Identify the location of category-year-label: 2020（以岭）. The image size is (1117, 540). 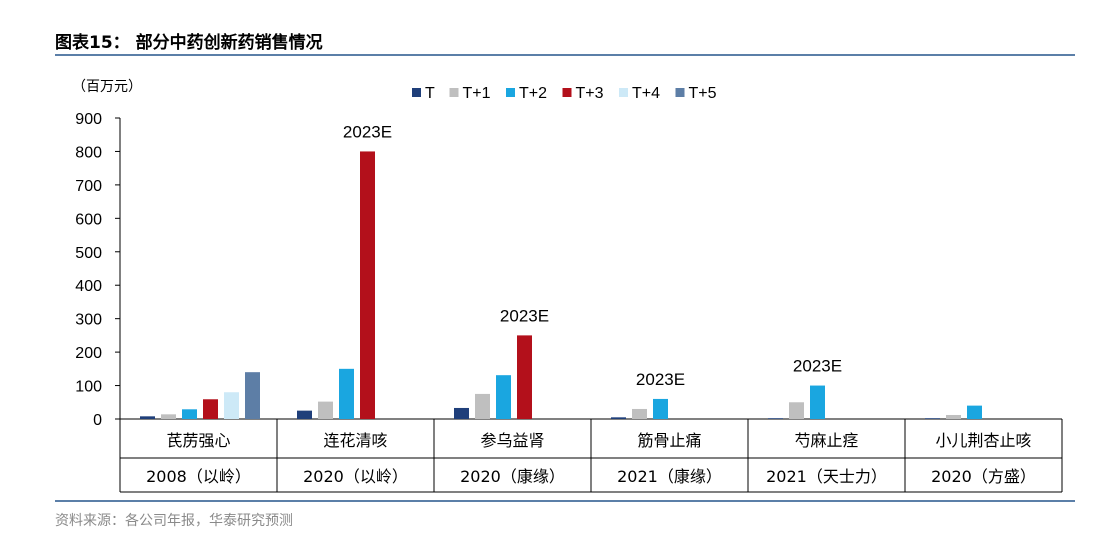
(355, 476).